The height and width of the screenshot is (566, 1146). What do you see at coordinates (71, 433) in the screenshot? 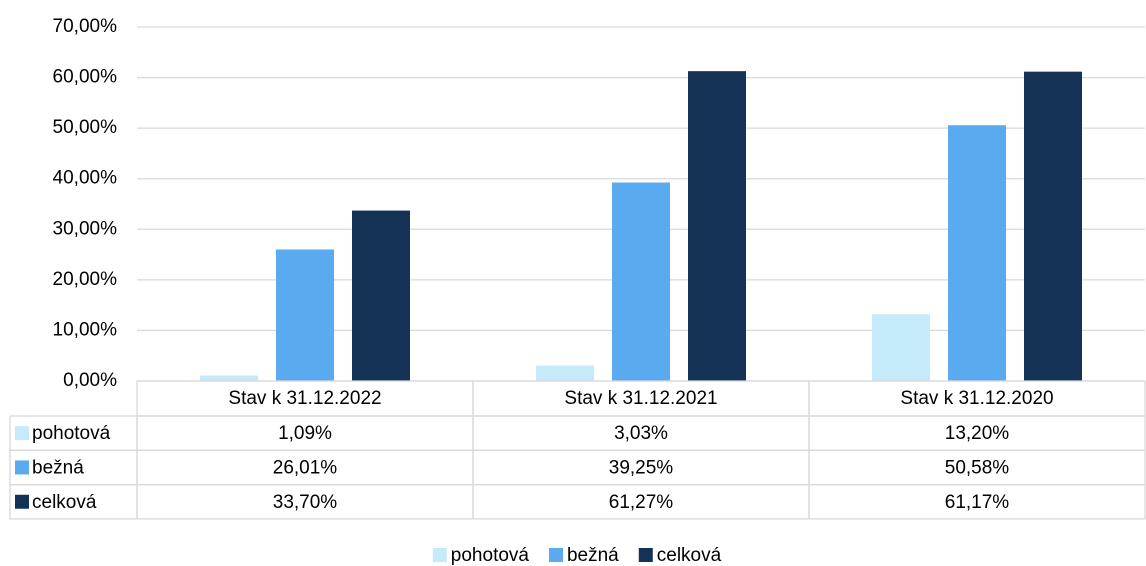
I see `table-row-label: pohotová` at bounding box center [71, 433].